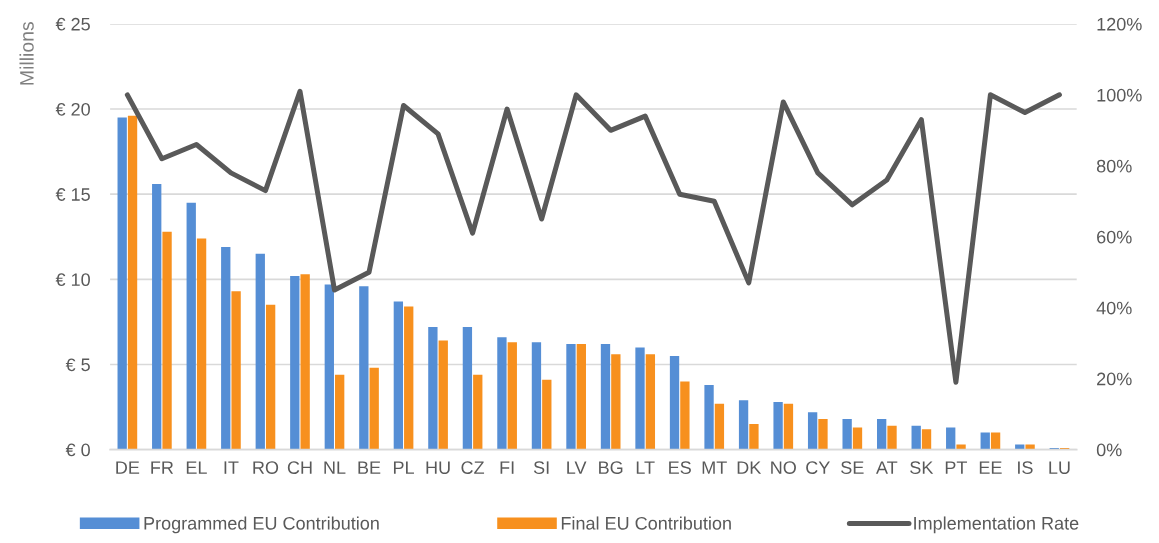 This screenshot has height=543, width=1159. Describe the element at coordinates (299, 467) in the screenshot. I see `x-tick-label: CH` at that location.